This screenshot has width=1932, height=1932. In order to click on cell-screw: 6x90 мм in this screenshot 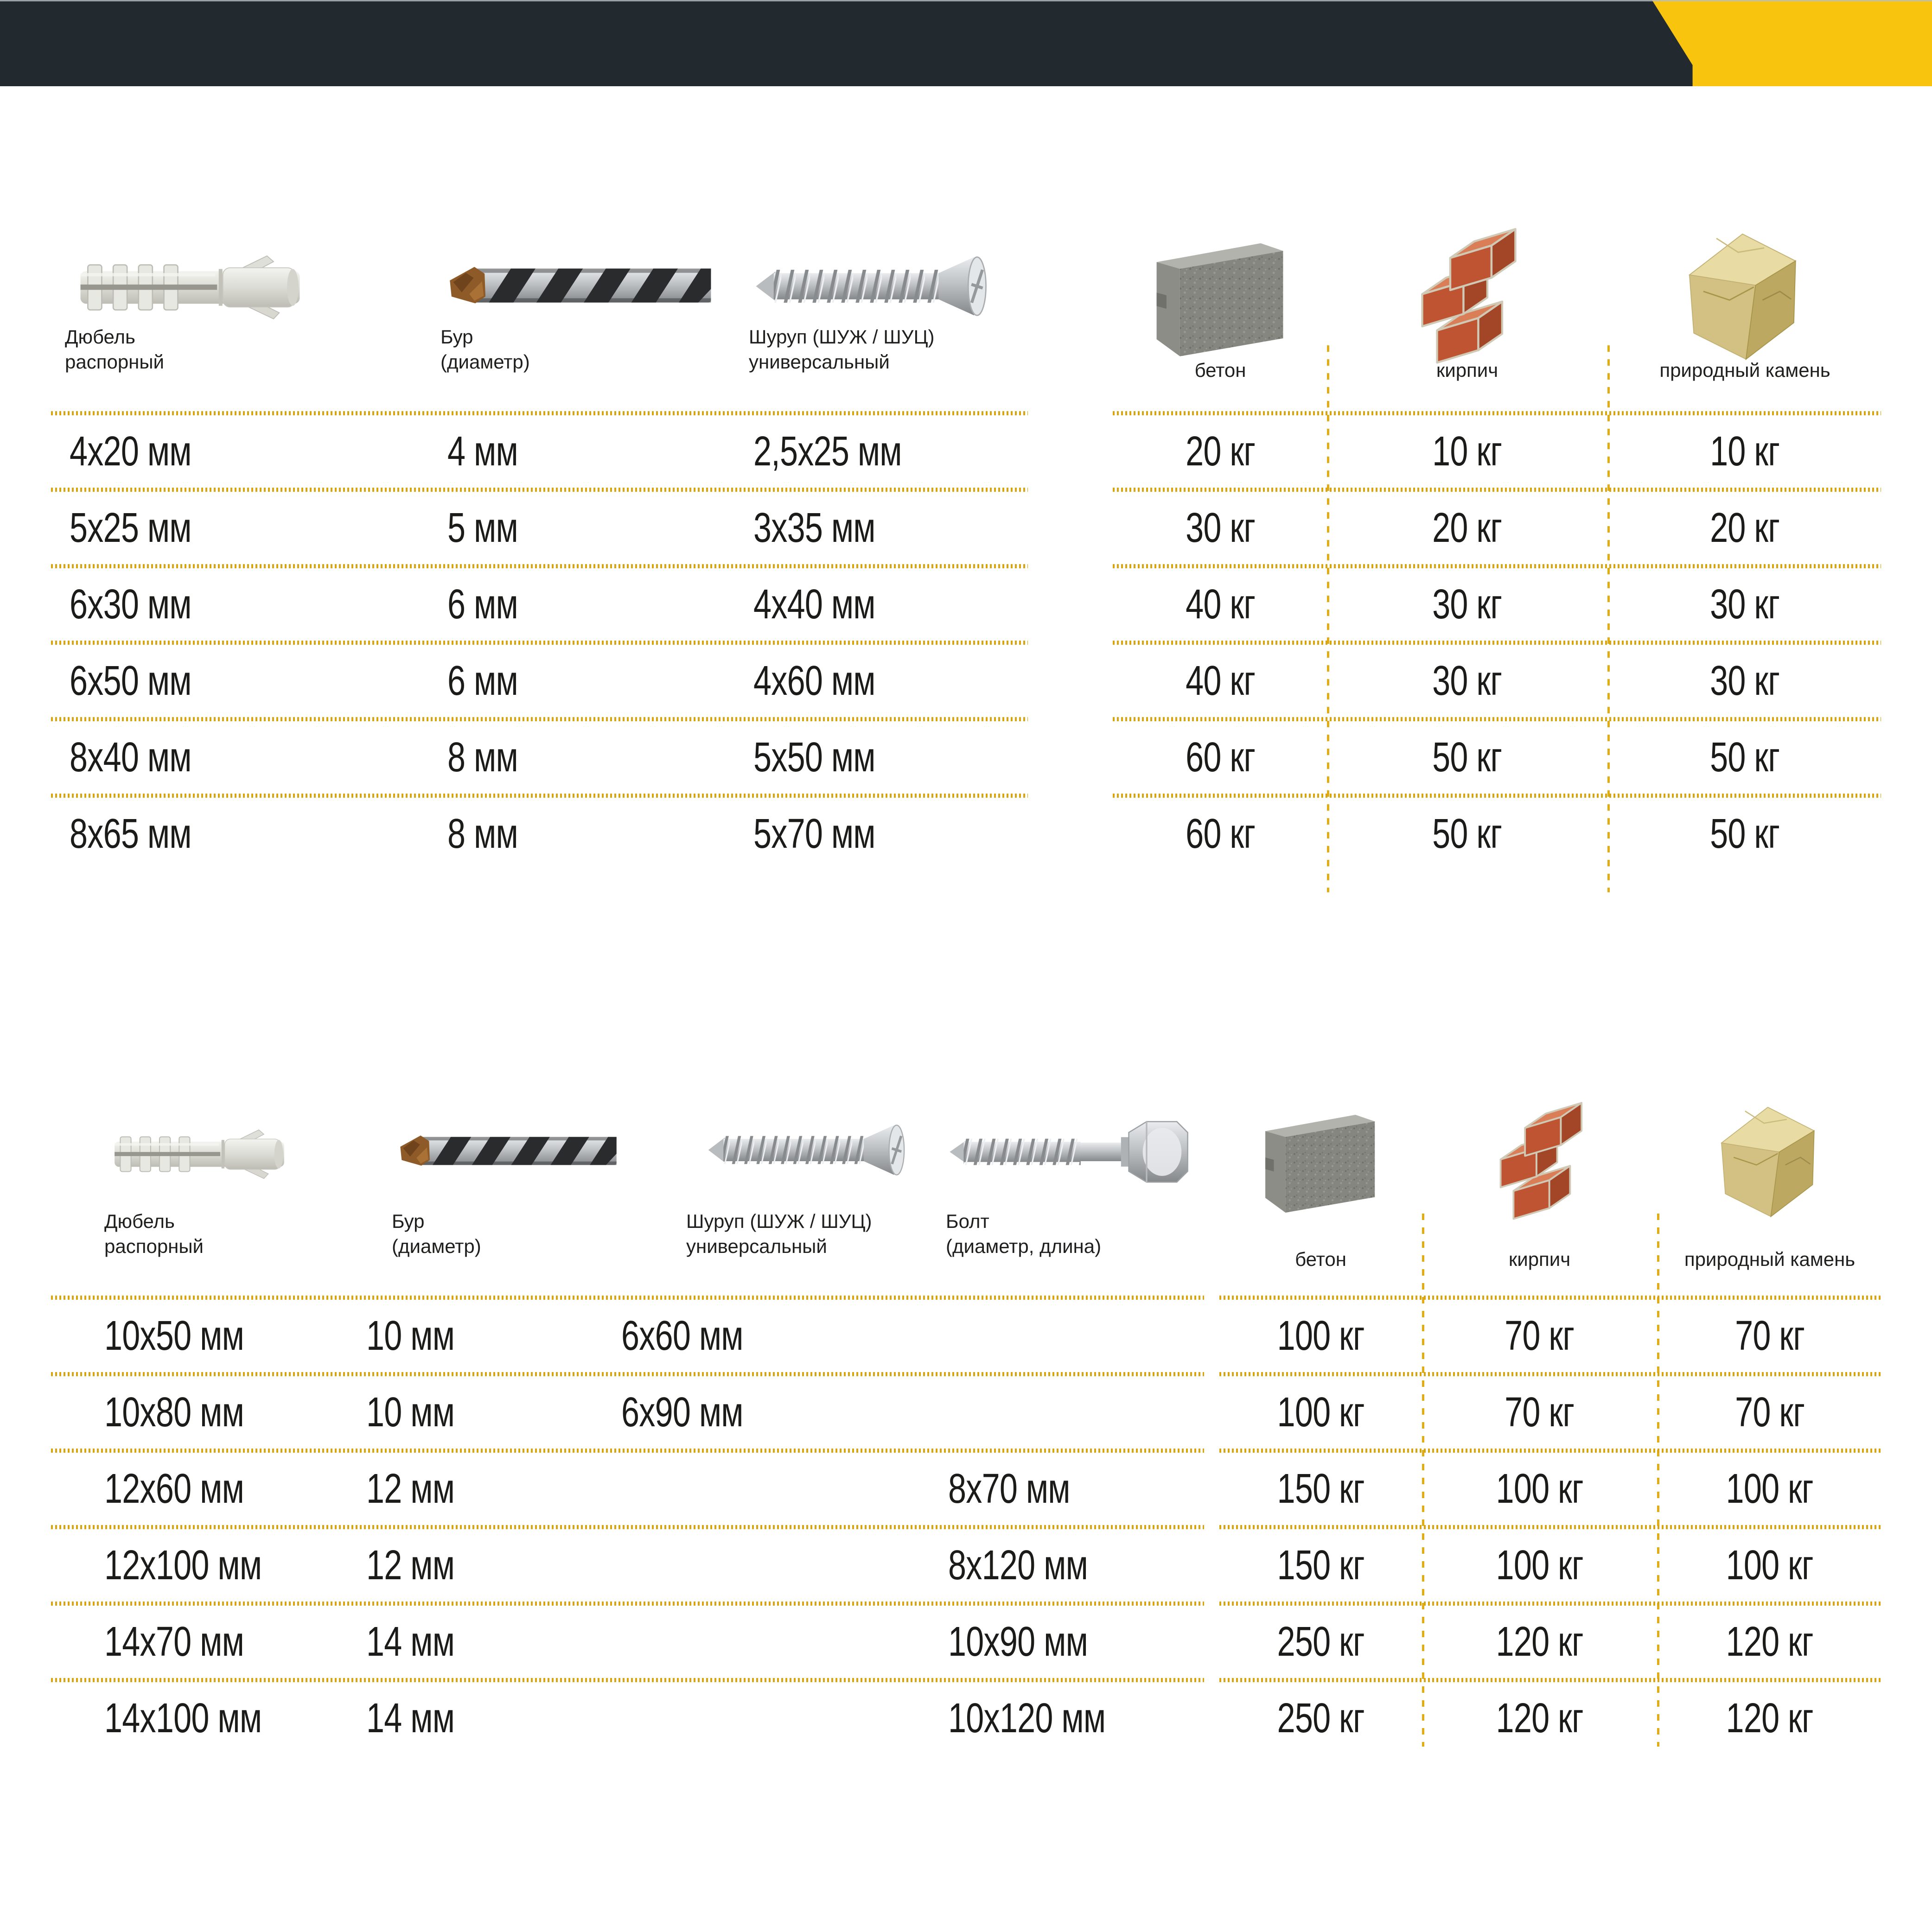, I will do `click(756, 1412)`.